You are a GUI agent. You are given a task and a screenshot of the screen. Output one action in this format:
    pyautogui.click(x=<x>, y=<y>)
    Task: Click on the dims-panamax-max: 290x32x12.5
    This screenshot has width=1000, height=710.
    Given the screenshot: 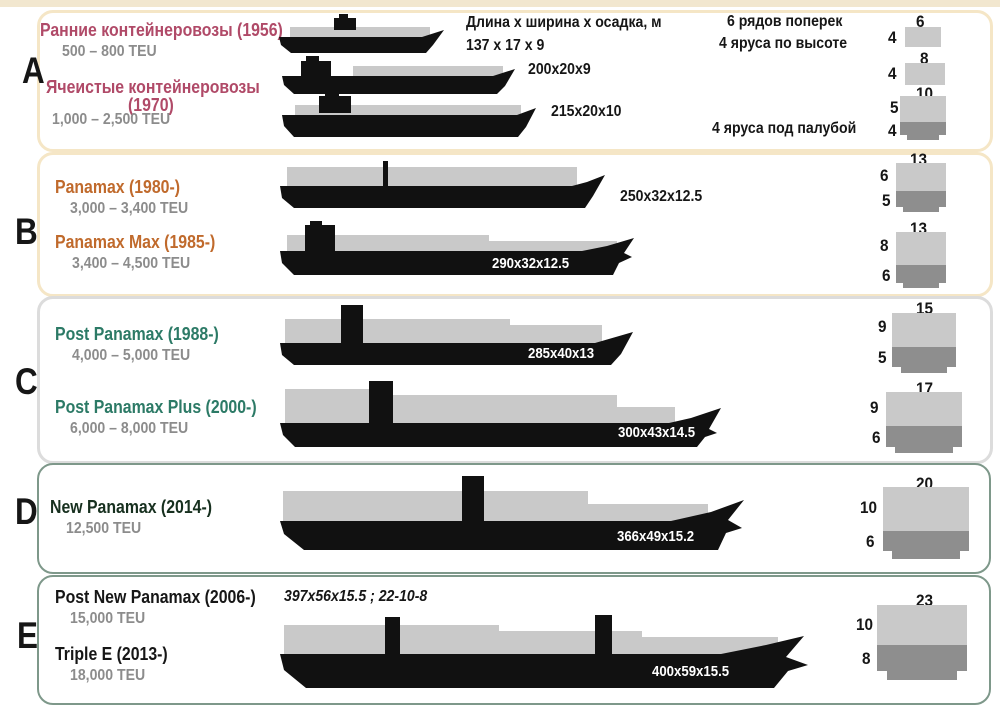 What is the action you would take?
    pyautogui.click(x=531, y=263)
    